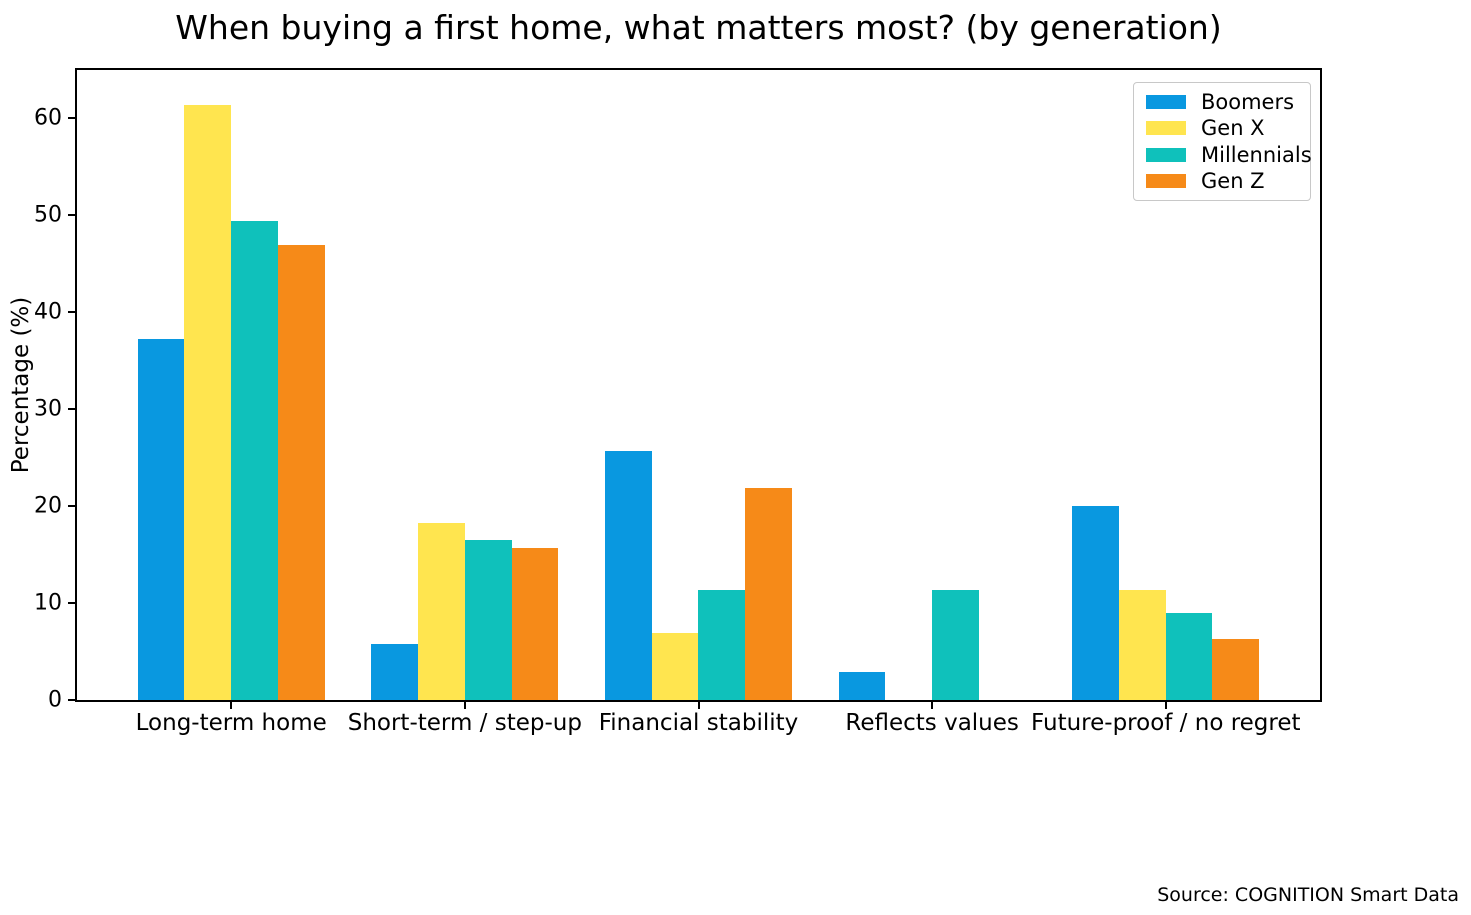  Describe the element at coordinates (55, 700) in the screenshot. I see `y-tick-label: 0` at that location.